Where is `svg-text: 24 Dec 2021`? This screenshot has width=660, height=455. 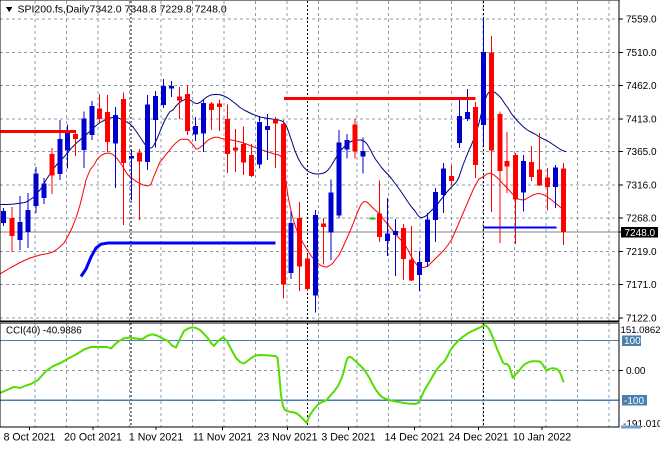 svg-text: 24 Dec 2021 is located at coordinates (478, 438).